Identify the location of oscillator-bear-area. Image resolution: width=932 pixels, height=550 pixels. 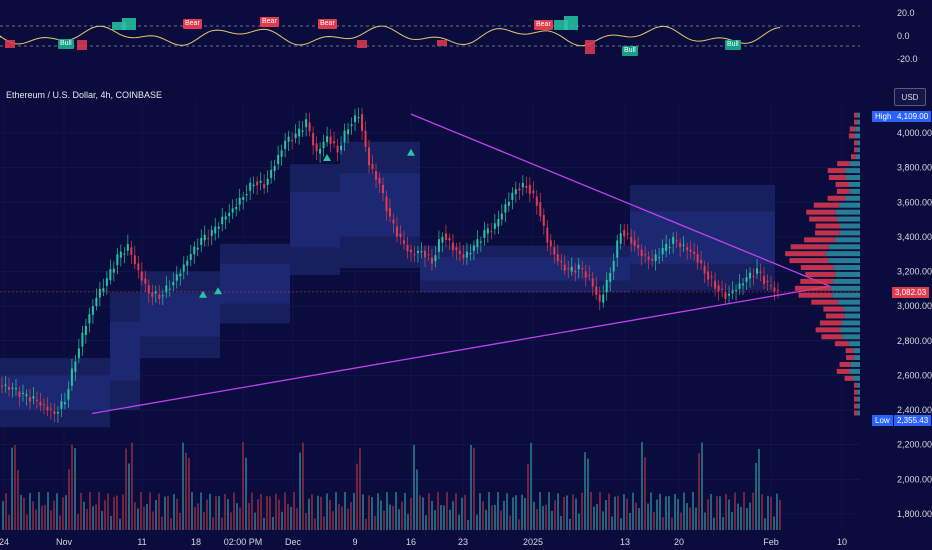
(442, 43).